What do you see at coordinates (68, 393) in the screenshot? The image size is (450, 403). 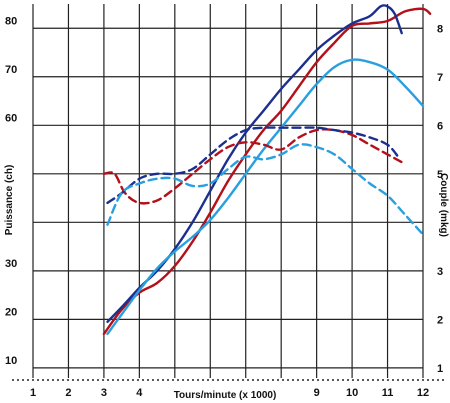 I see `x-tick-label: 2` at bounding box center [68, 393].